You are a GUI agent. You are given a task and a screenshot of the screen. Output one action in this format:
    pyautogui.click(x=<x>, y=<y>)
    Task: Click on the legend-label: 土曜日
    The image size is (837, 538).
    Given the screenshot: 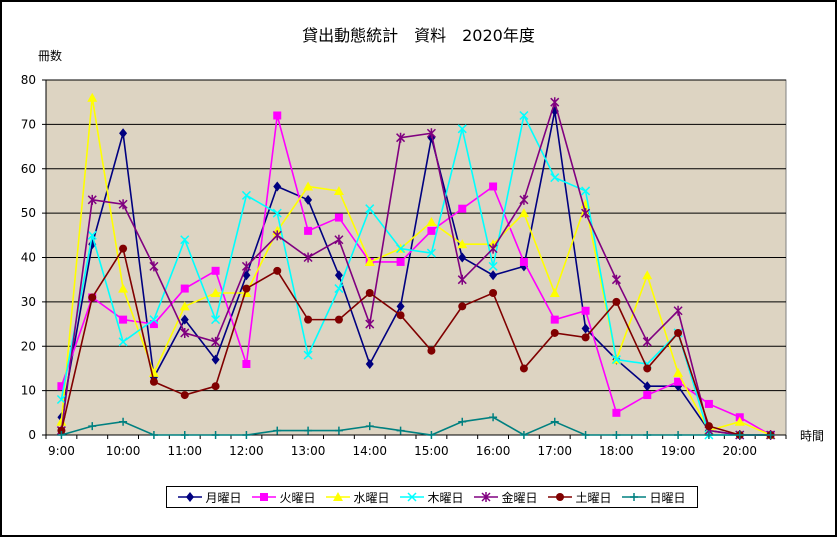 What is the action you would take?
    pyautogui.click(x=593, y=497)
    